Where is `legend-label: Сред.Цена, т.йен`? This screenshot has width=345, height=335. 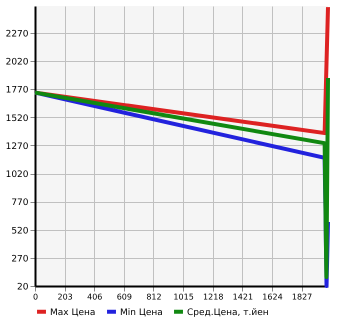
legend-label: Сред.Цена, т.йен is located at coordinates (228, 313).